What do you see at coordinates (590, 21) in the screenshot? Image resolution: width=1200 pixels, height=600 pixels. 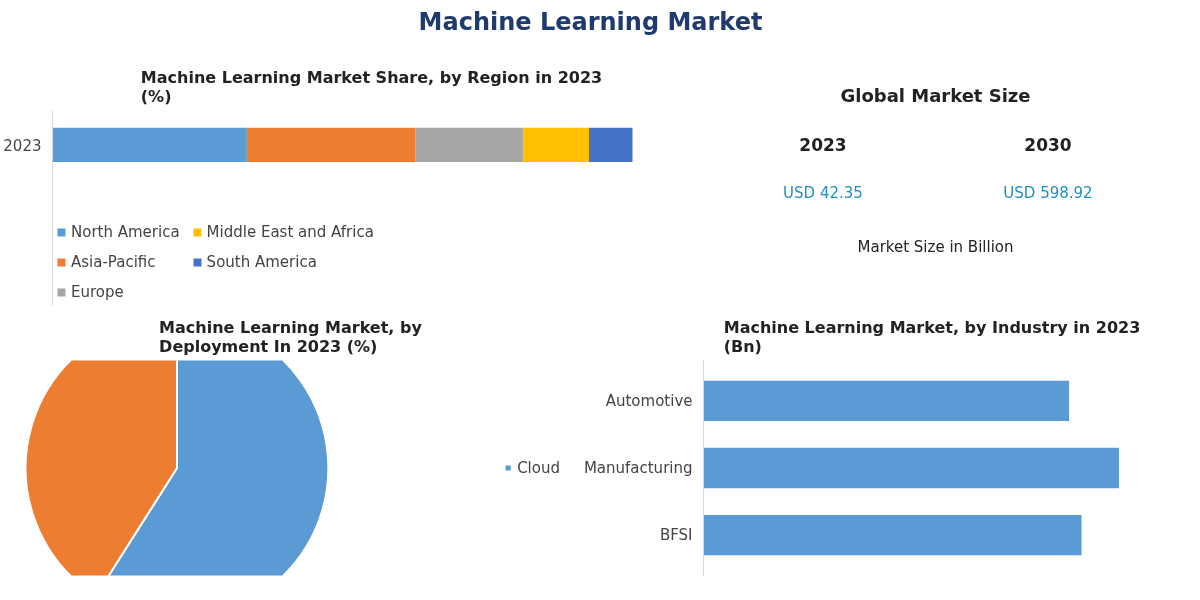 I see `text: Machine Learning Market` at bounding box center [590, 21].